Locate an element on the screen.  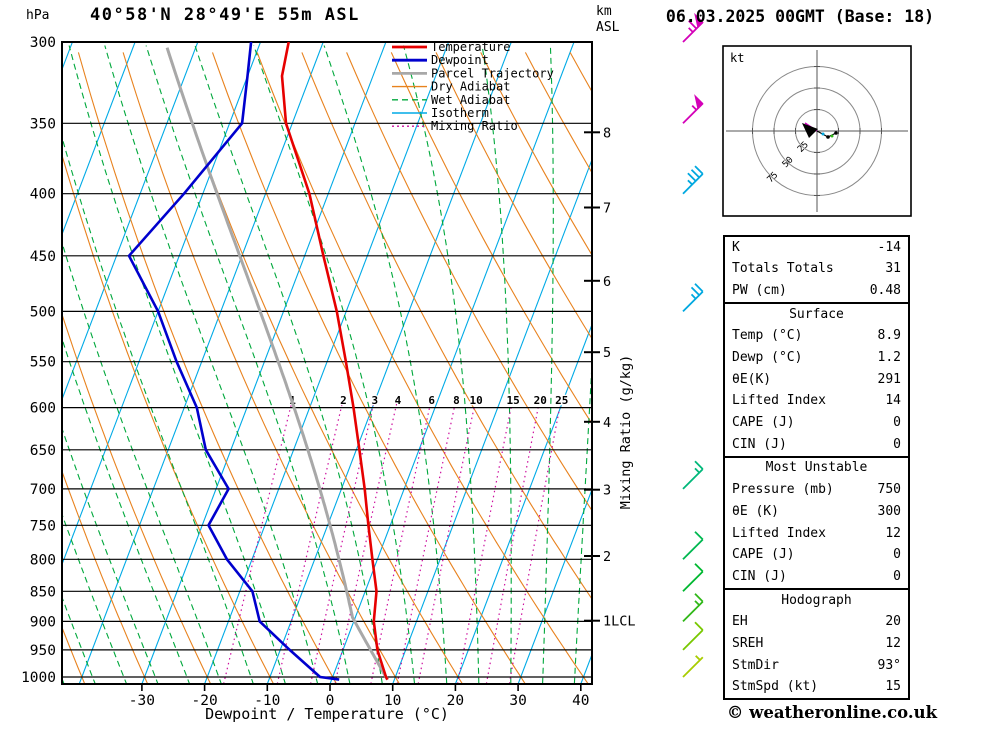
hodograph-unit-label: kt is located at coordinates (737, 58).